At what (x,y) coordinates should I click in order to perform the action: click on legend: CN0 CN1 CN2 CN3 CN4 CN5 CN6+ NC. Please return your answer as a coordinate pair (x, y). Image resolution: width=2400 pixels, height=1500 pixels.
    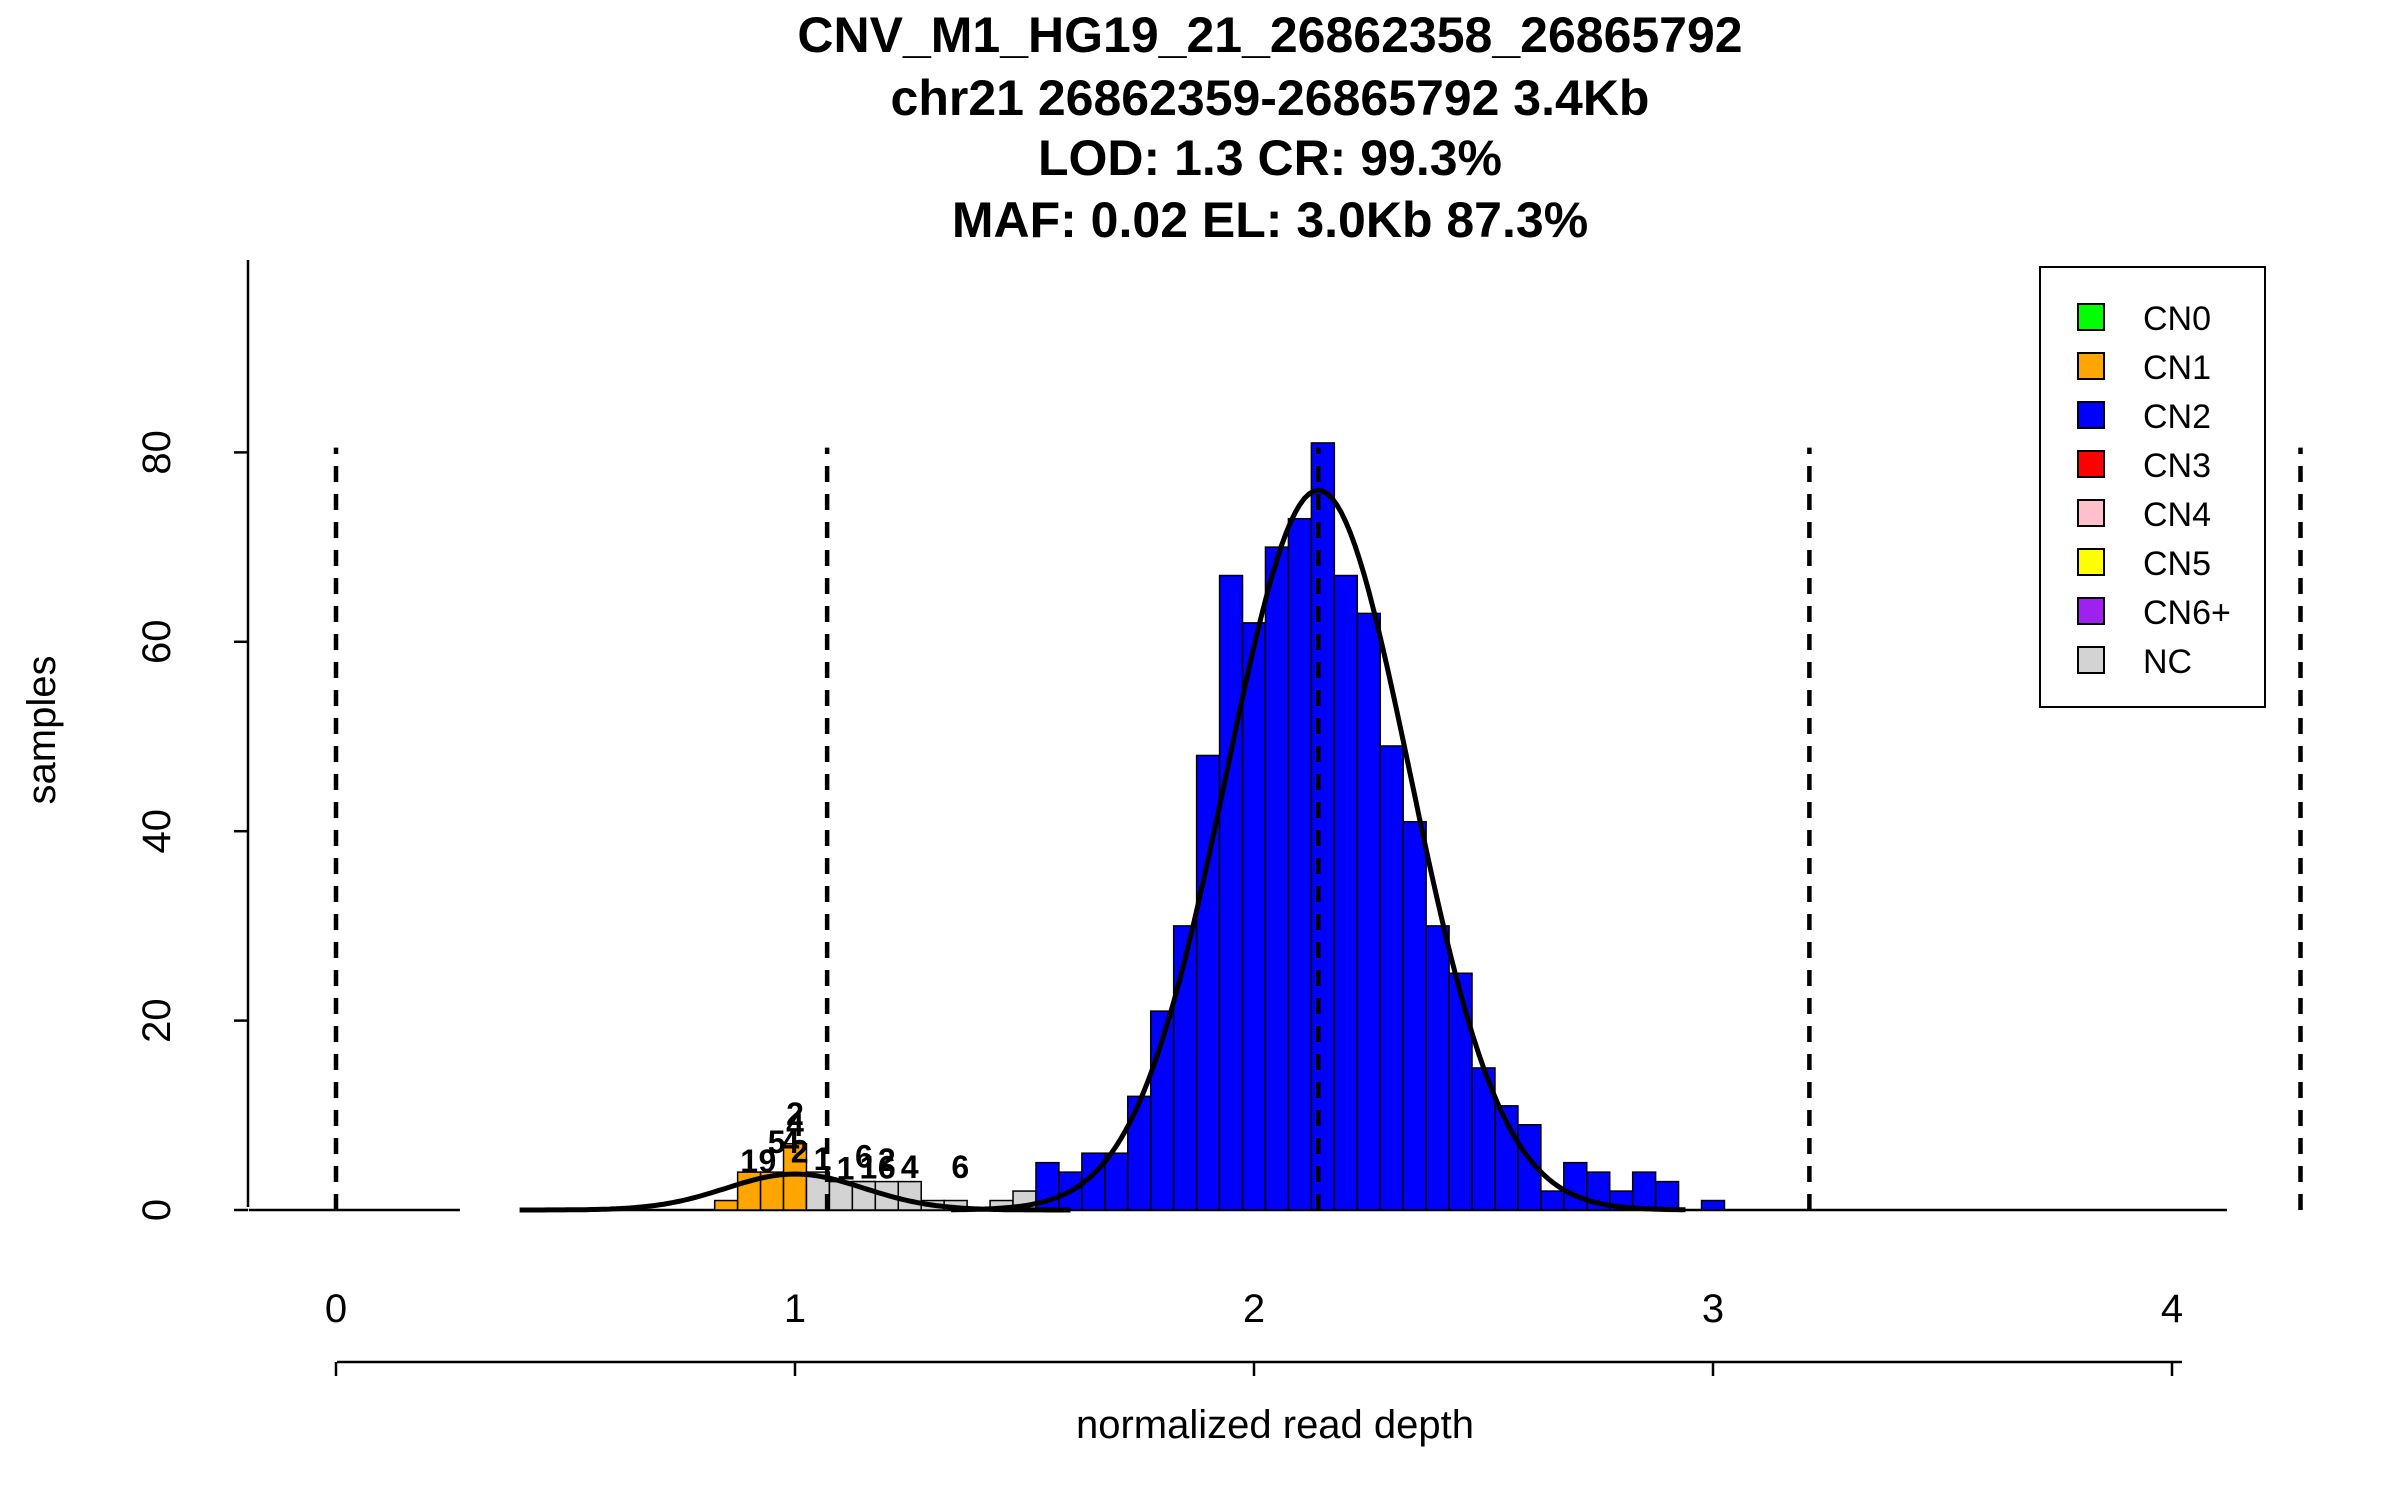
    Looking at the image, I should click on (2152, 487).